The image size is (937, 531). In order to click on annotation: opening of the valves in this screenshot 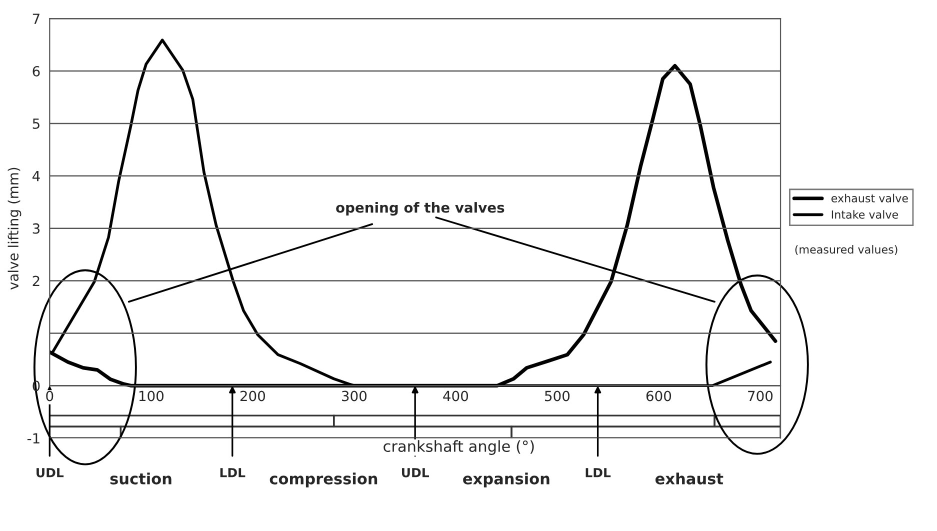, I will do `click(420, 209)`.